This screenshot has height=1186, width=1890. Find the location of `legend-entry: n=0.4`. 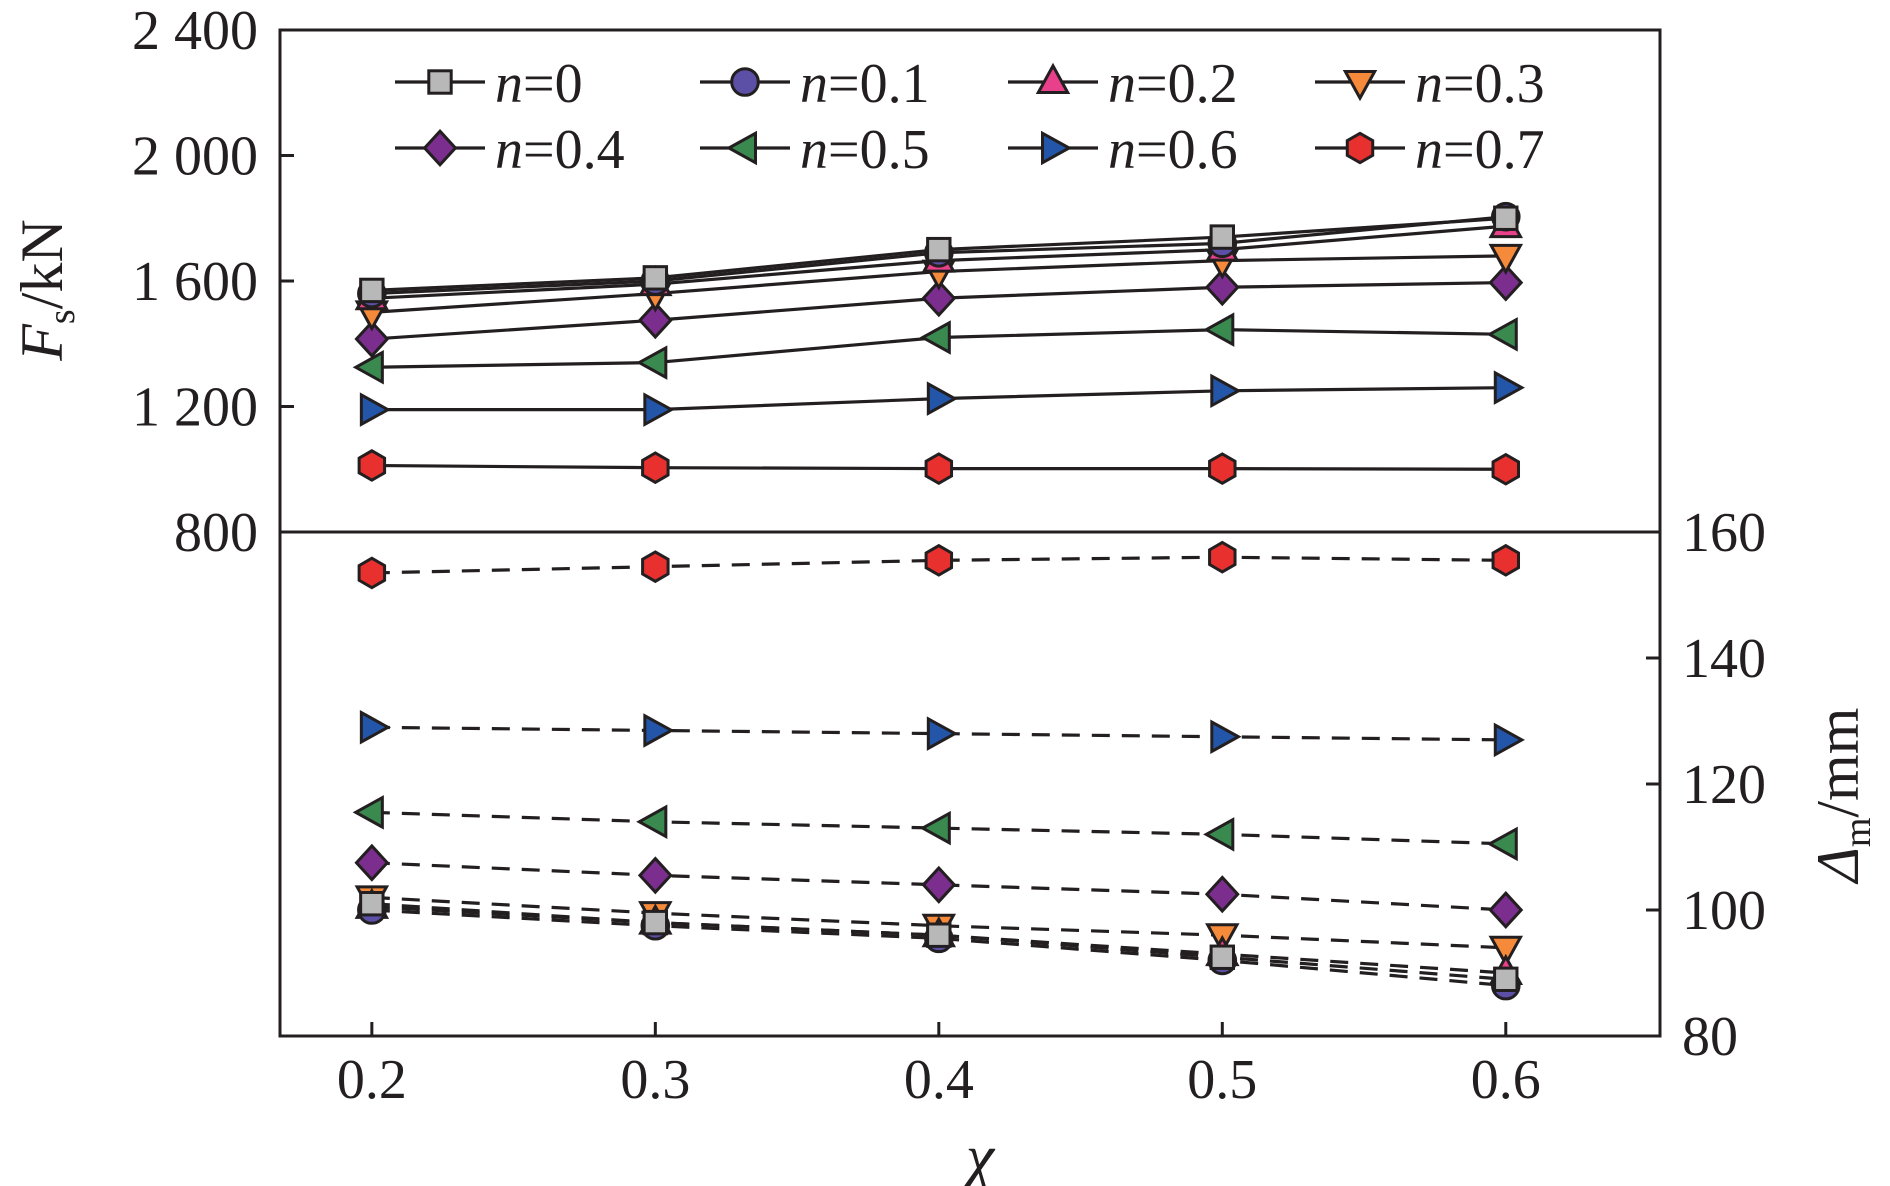

legend-entry: n=0.4 is located at coordinates (510, 150).